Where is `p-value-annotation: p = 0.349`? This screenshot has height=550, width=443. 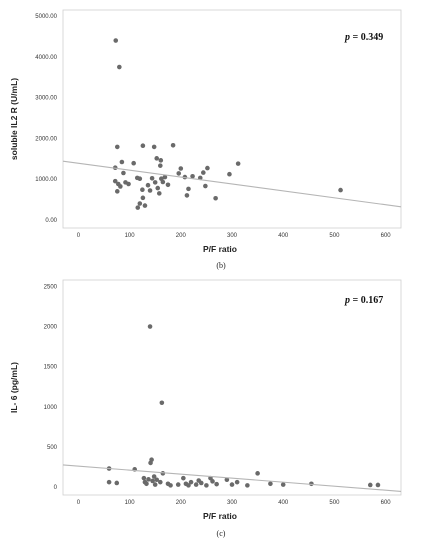
p-value-annotation: p = 0.349 is located at coordinates (363, 37).